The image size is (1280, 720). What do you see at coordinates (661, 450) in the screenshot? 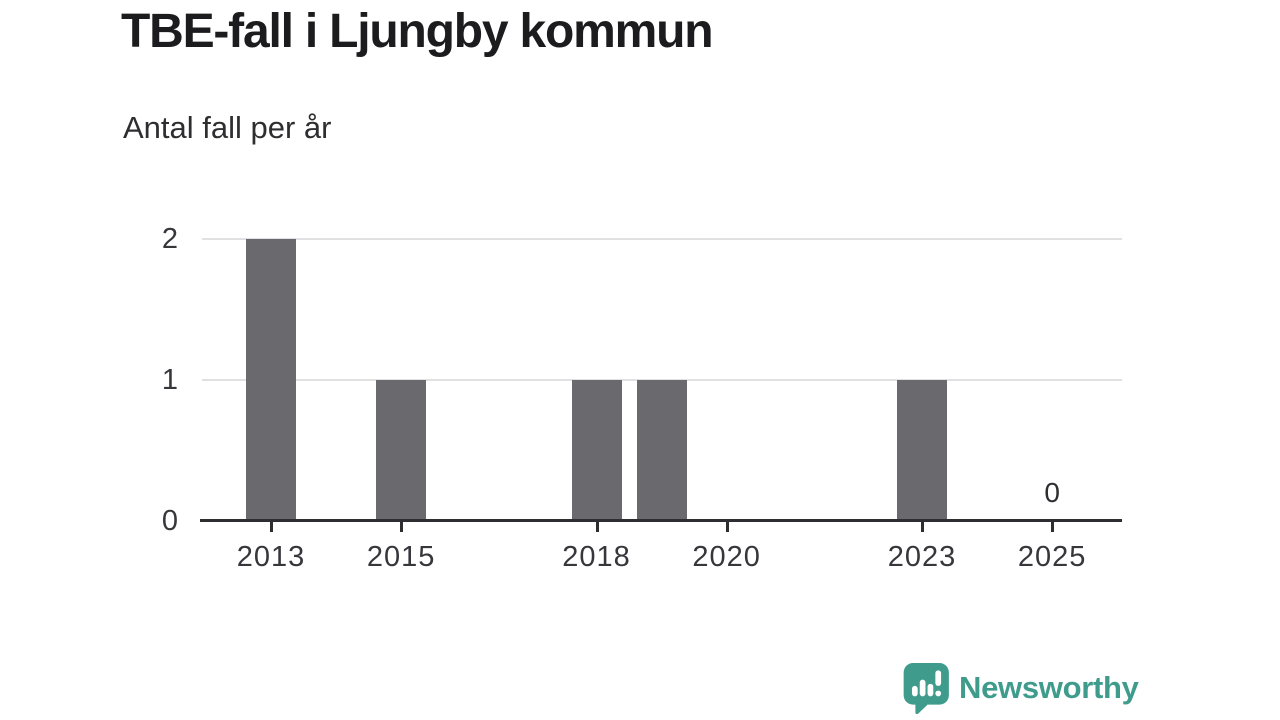
I see `bar-2019` at bounding box center [661, 450].